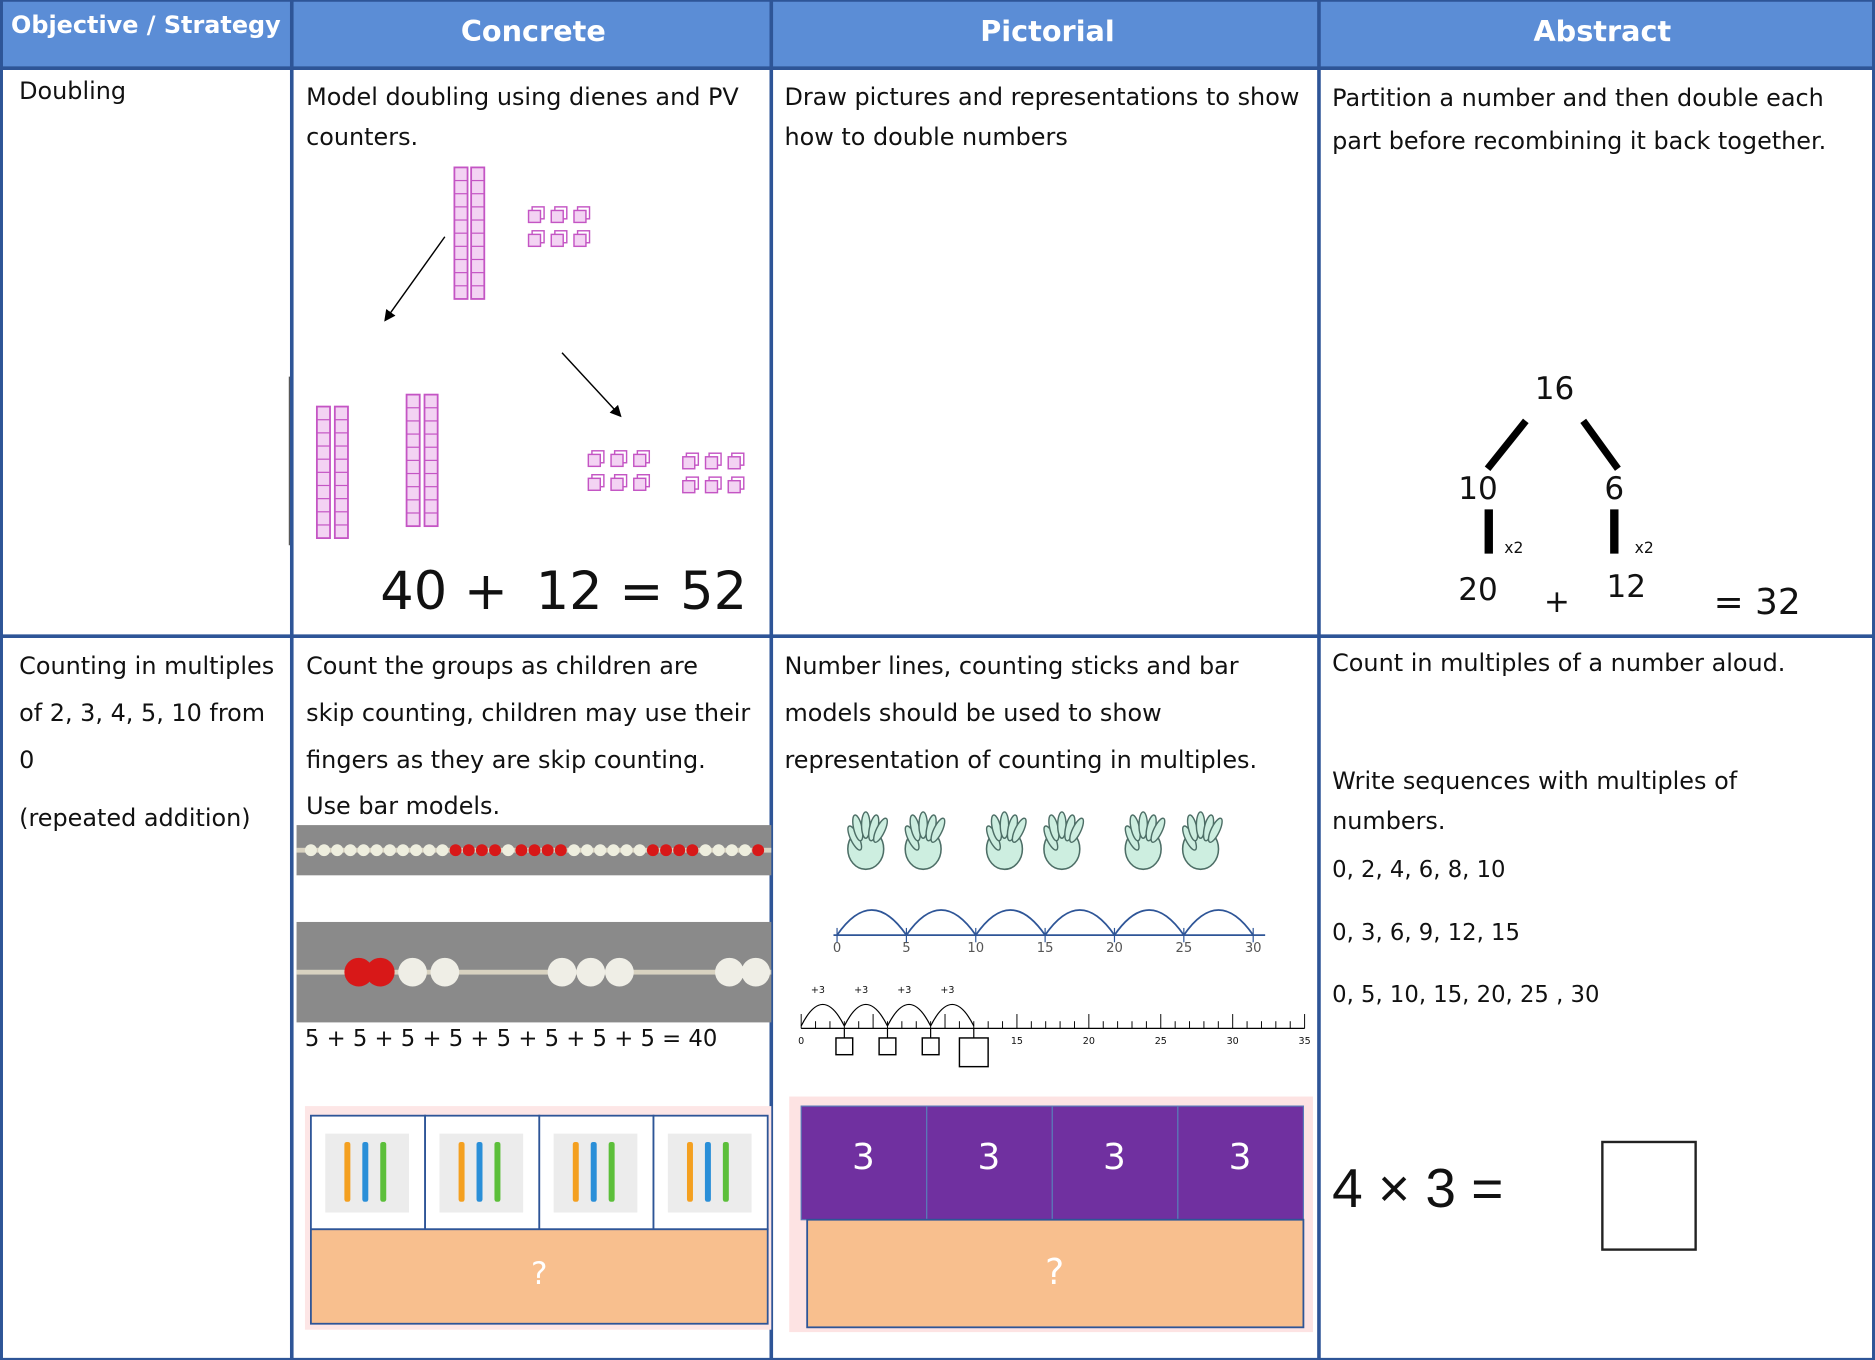 The image size is (1875, 1360). What do you see at coordinates (976, 949) in the screenshot?
I see `number-line-label: 10` at bounding box center [976, 949].